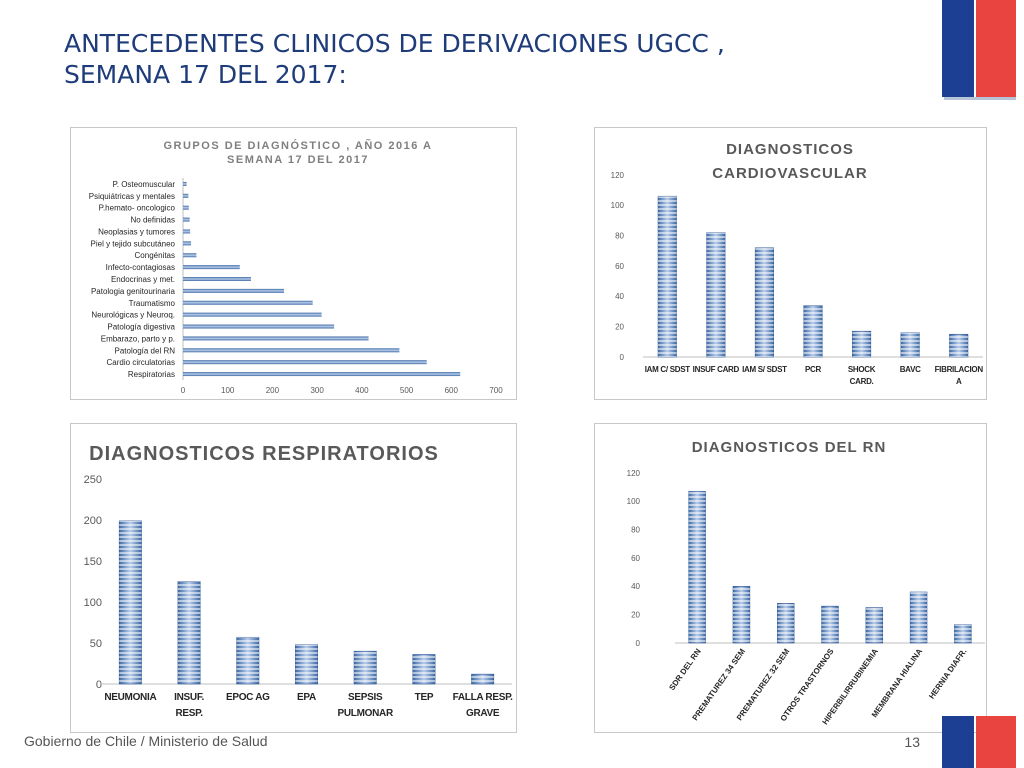 This screenshot has height=768, width=1024. Describe the element at coordinates (407, 390) in the screenshot. I see `grupos-x-tick-label: 500` at that location.